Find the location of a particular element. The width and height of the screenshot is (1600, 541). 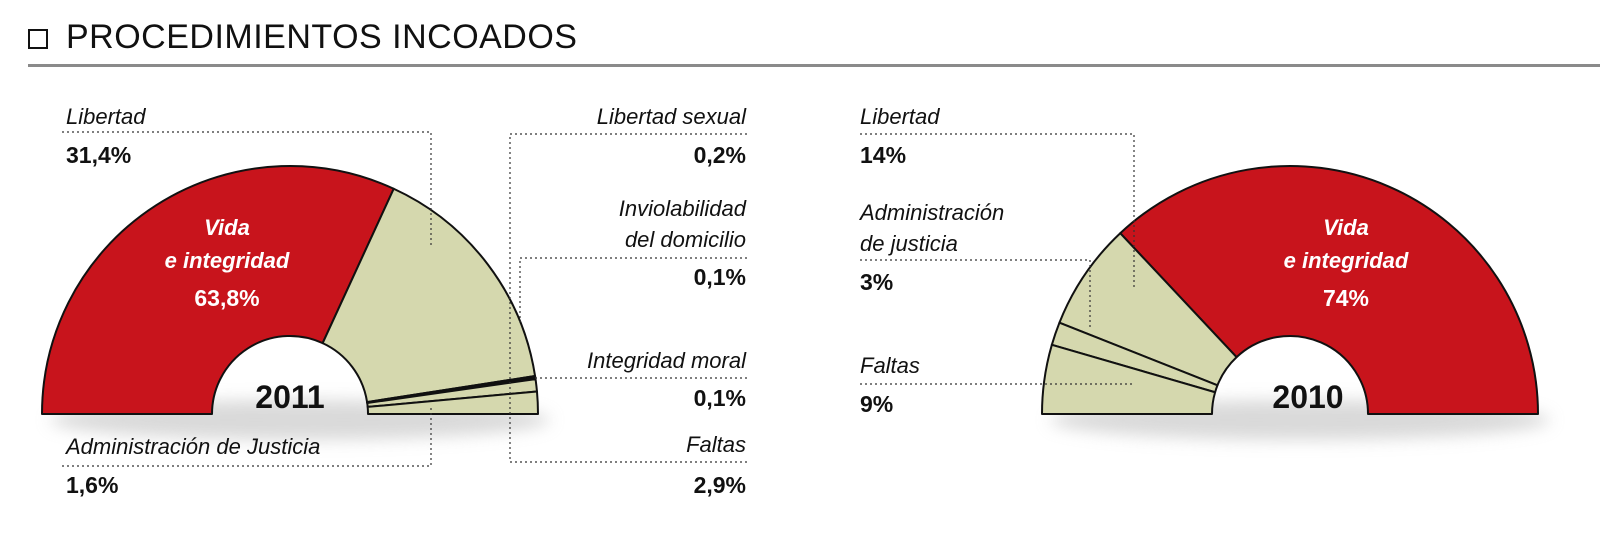

value-libertad-2010: 14% is located at coordinates (883, 155).